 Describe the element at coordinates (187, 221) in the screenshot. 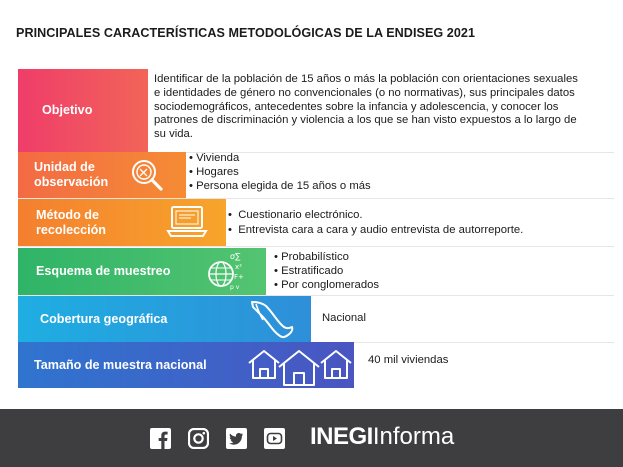

I see `laptop-icon` at that location.